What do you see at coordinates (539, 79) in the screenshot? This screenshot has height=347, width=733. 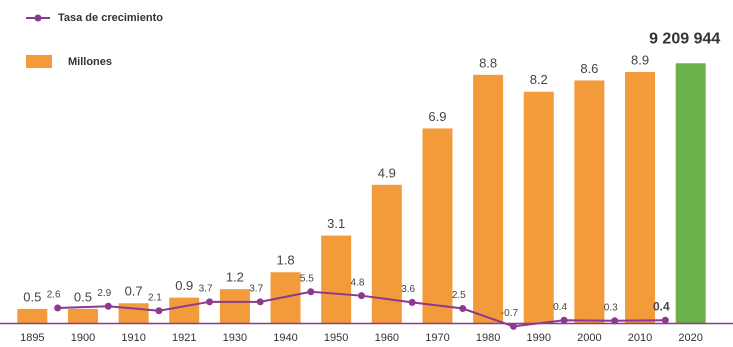 I see `bar-value-label: 8.2` at bounding box center [539, 79].